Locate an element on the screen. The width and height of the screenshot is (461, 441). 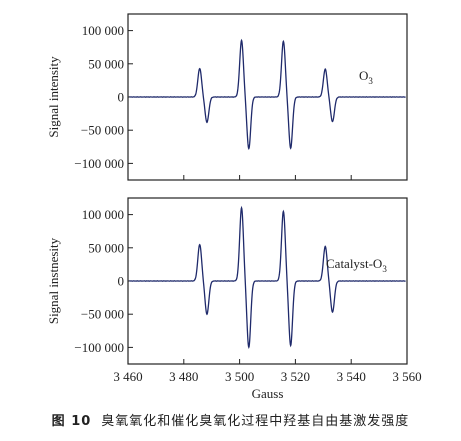
o3-x-axis is located at coordinates (267, 177).